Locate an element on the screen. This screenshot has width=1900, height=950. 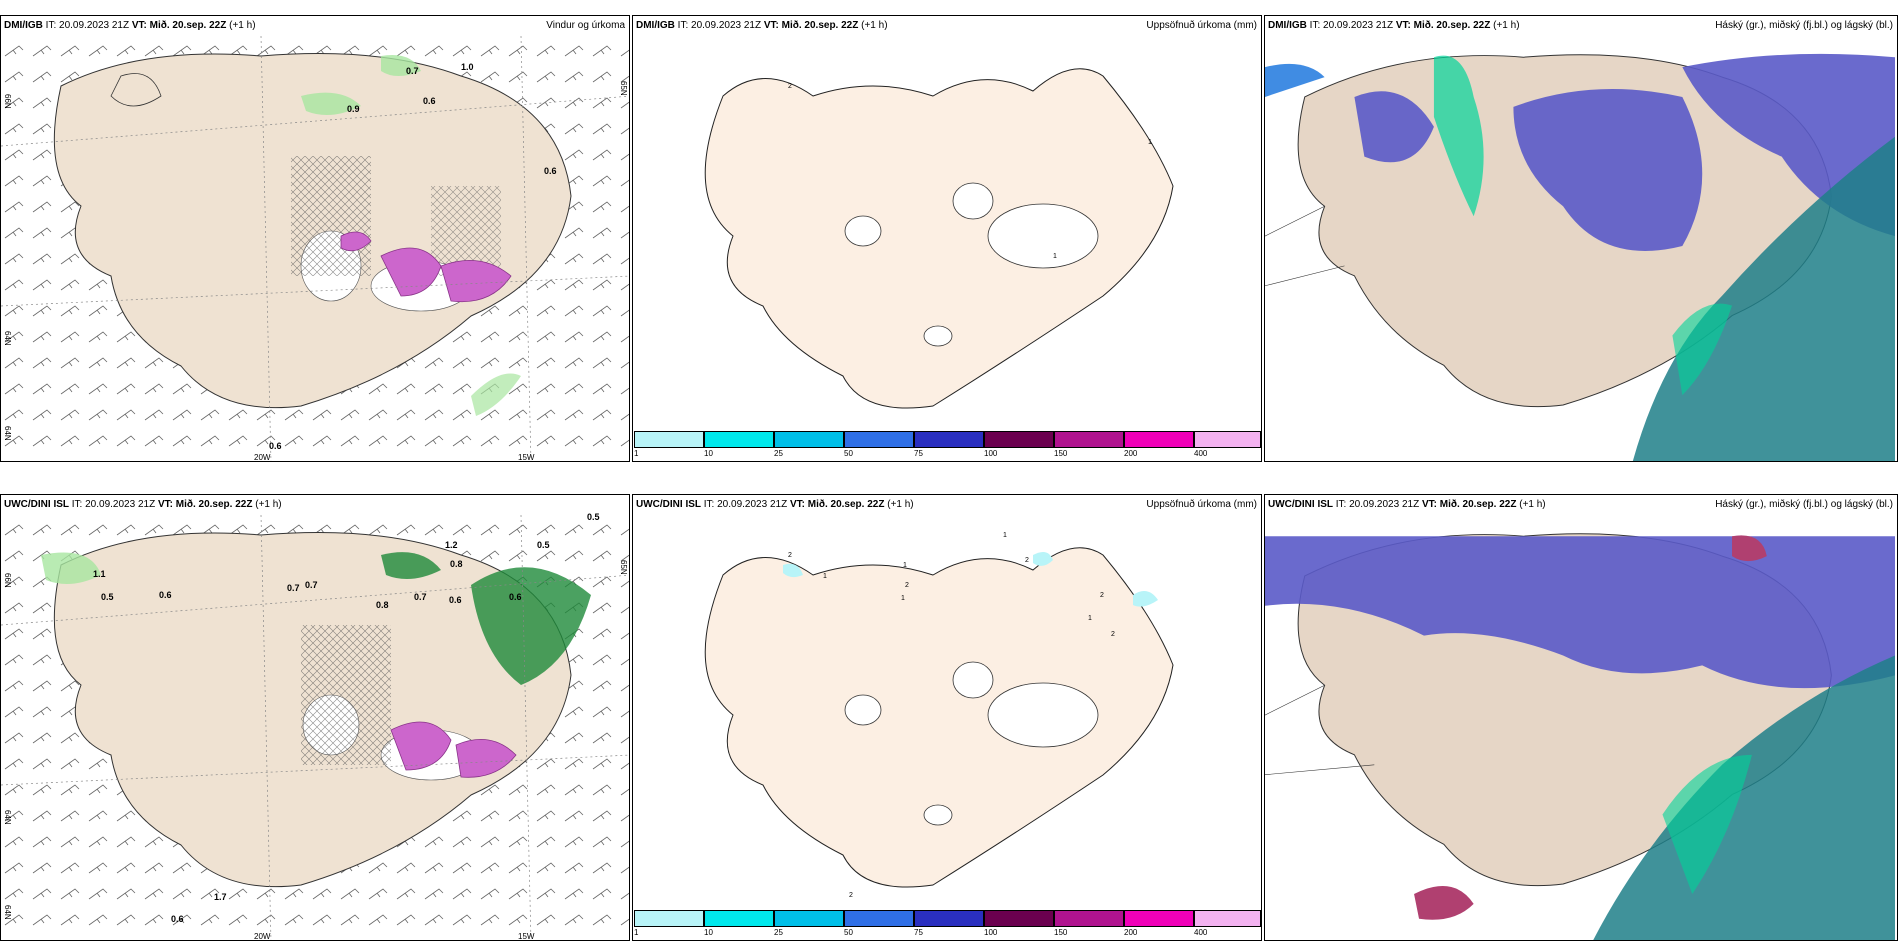
colorbar-tick: 200 is located at coordinates (1131, 932).